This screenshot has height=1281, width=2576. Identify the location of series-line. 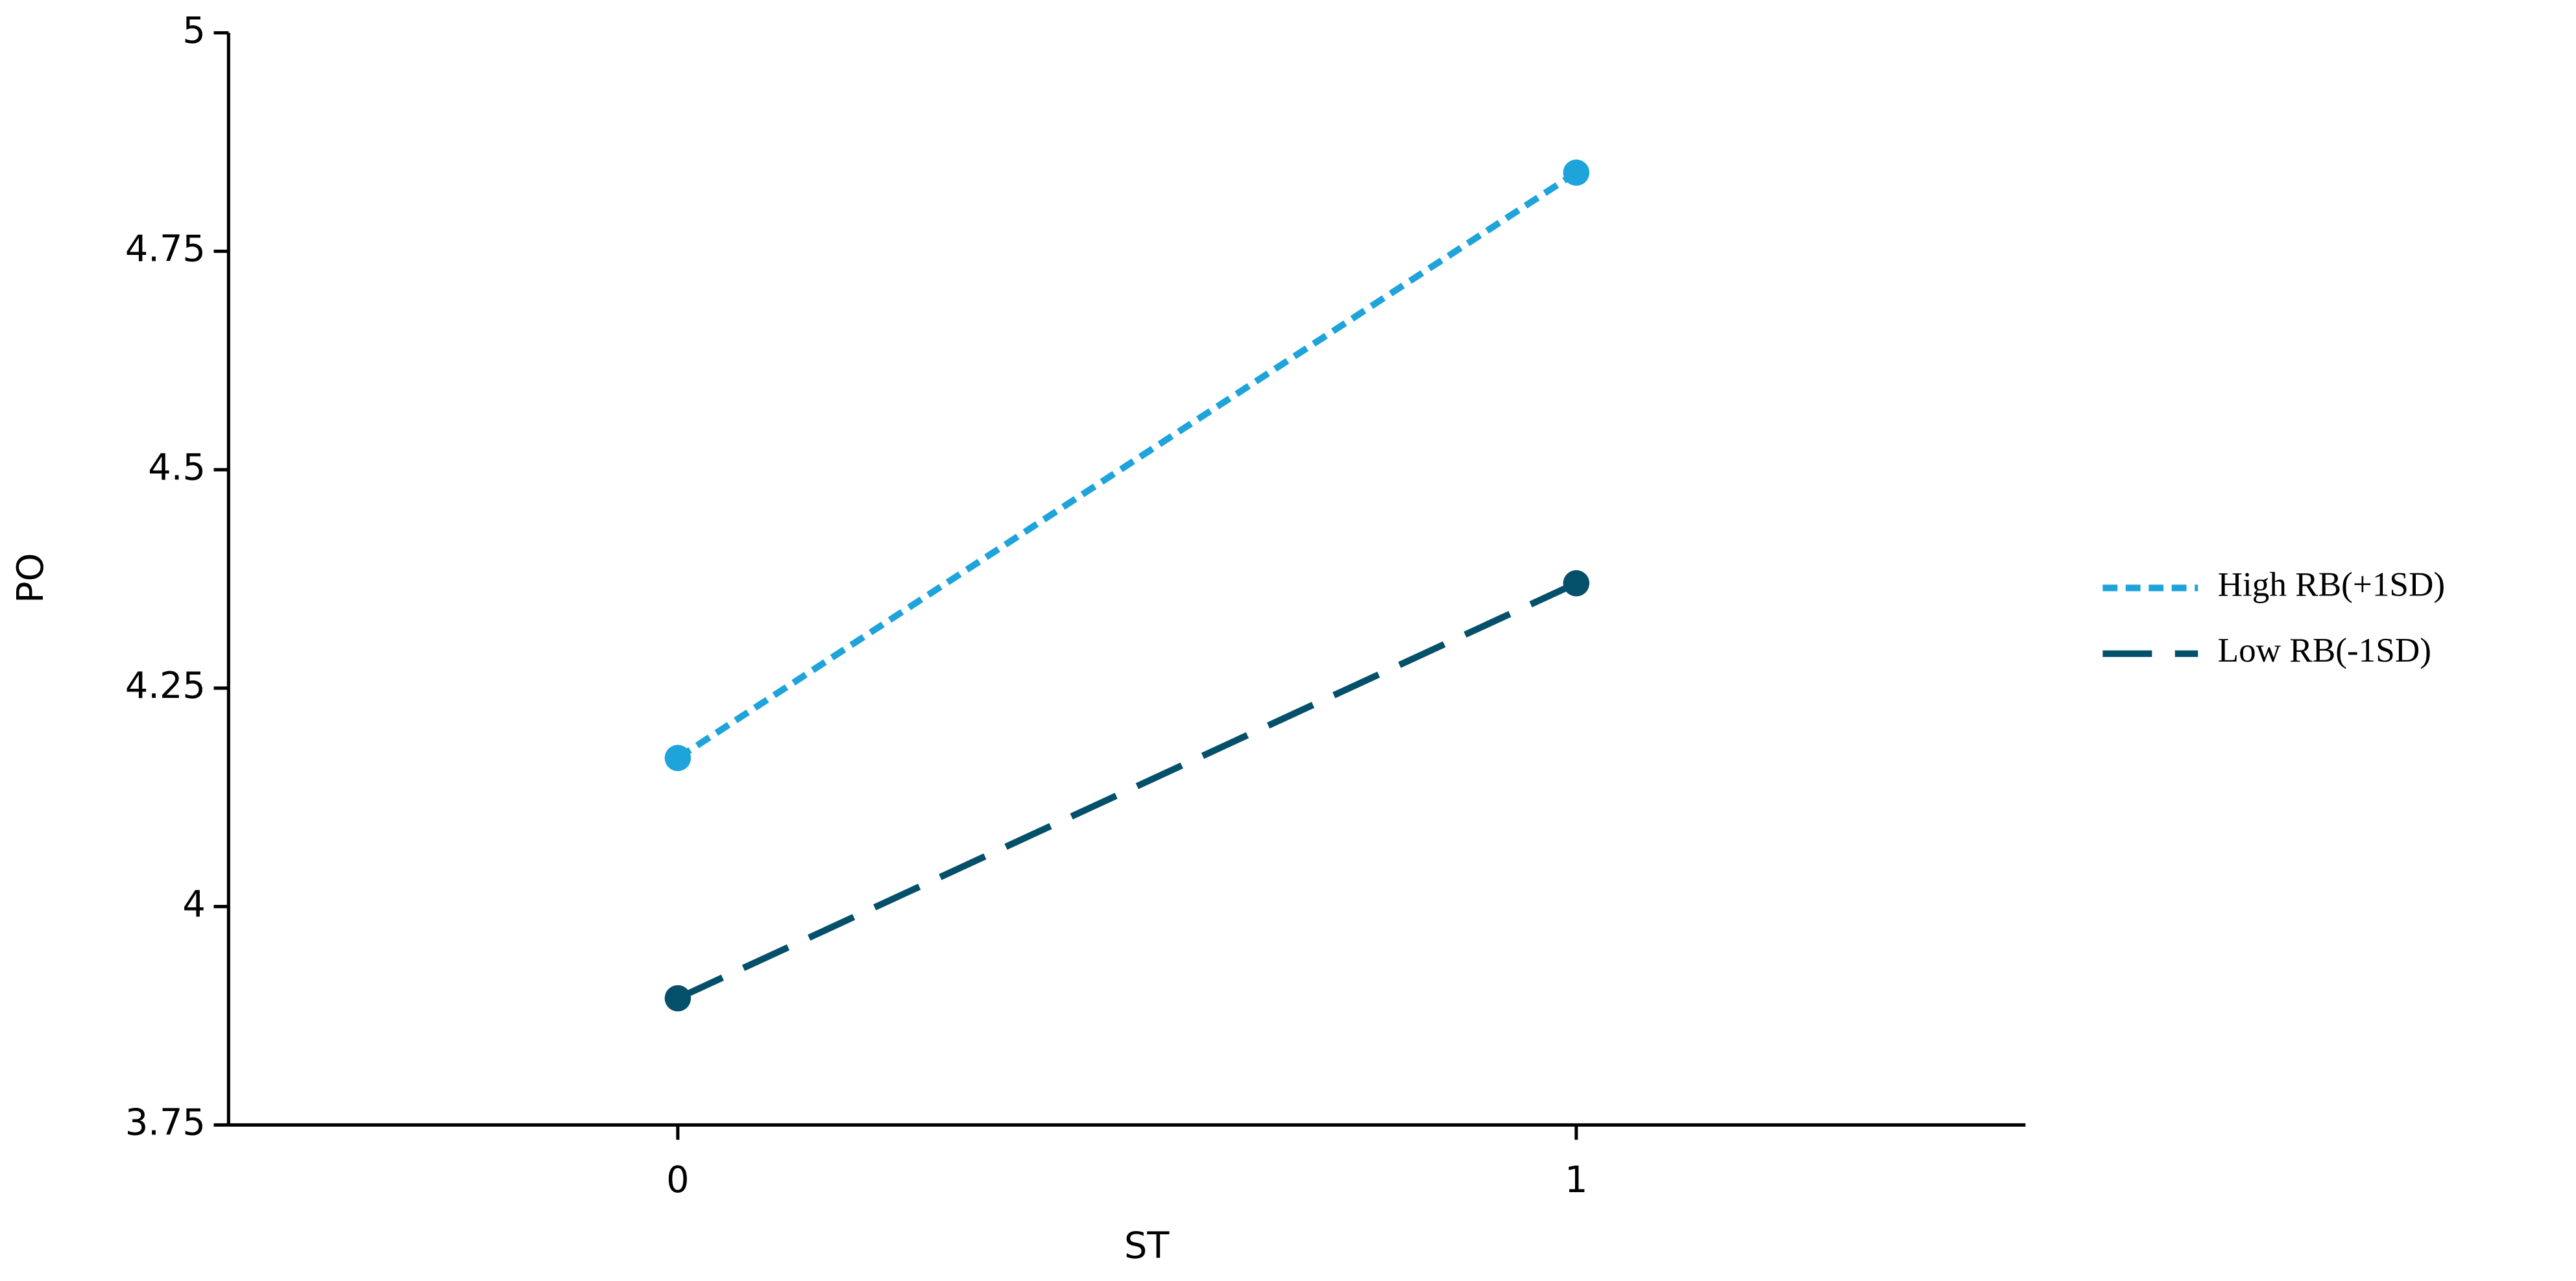
(1127, 790).